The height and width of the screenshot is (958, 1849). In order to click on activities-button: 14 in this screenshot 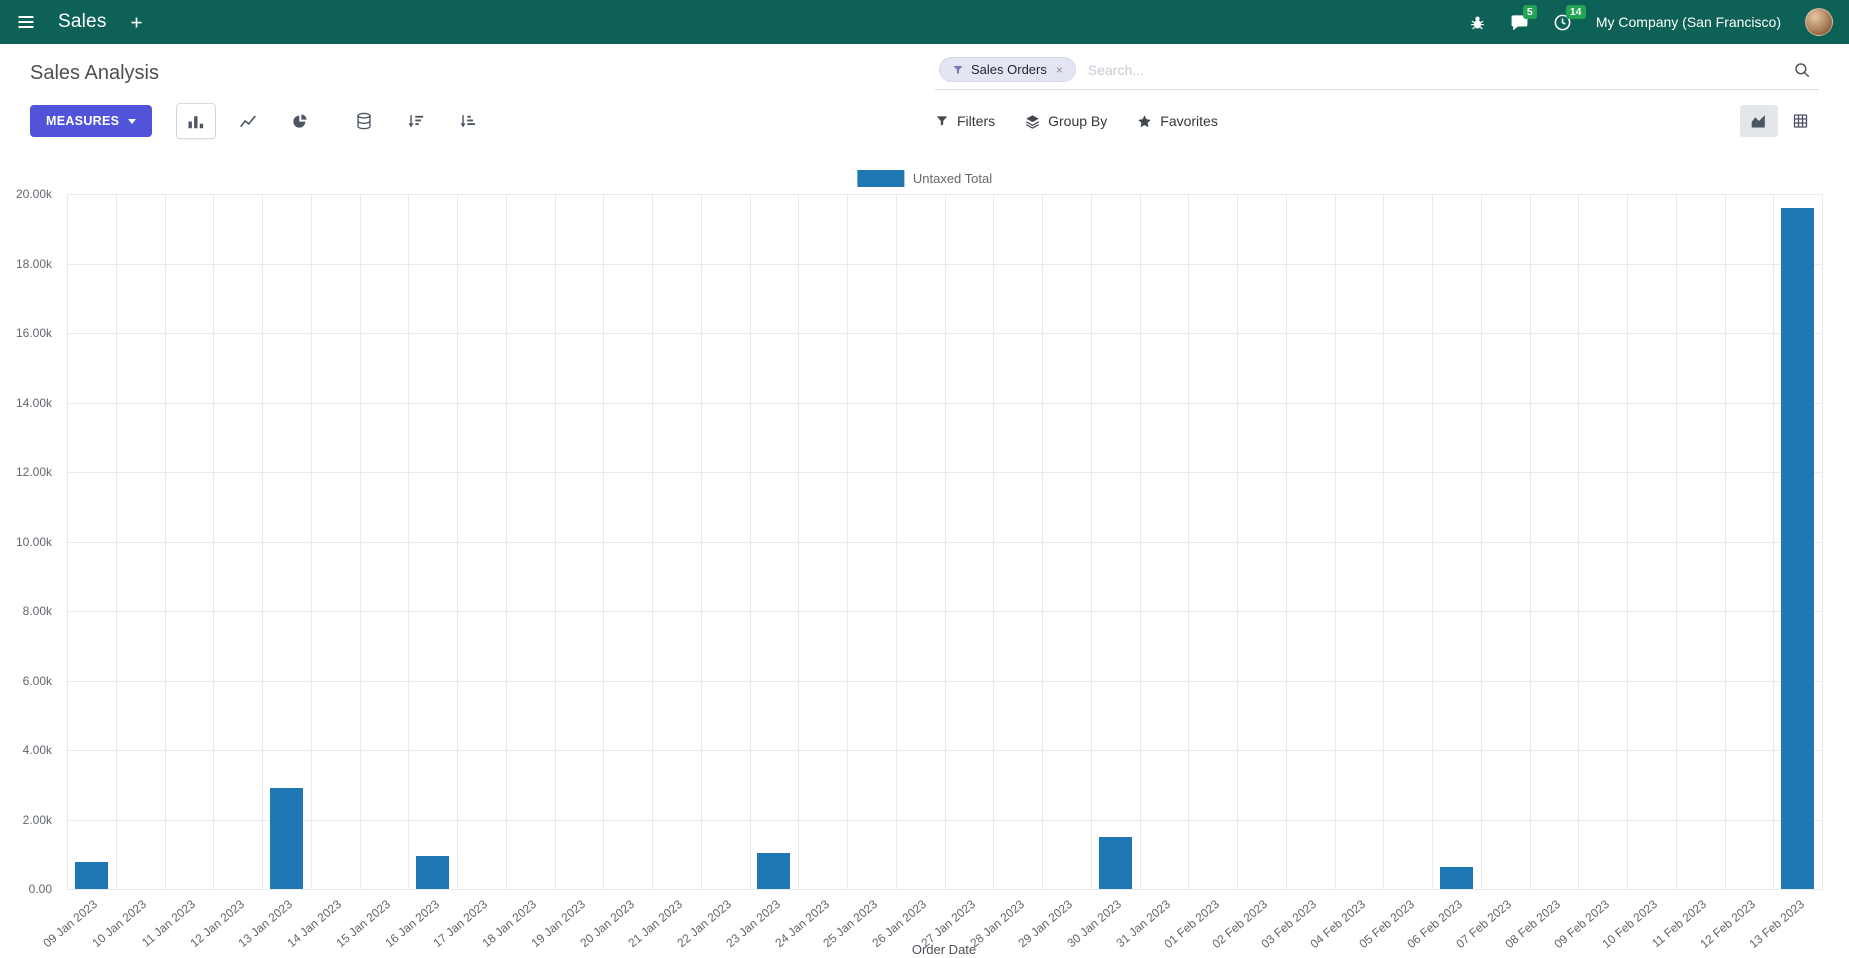, I will do `click(1569, 18)`.